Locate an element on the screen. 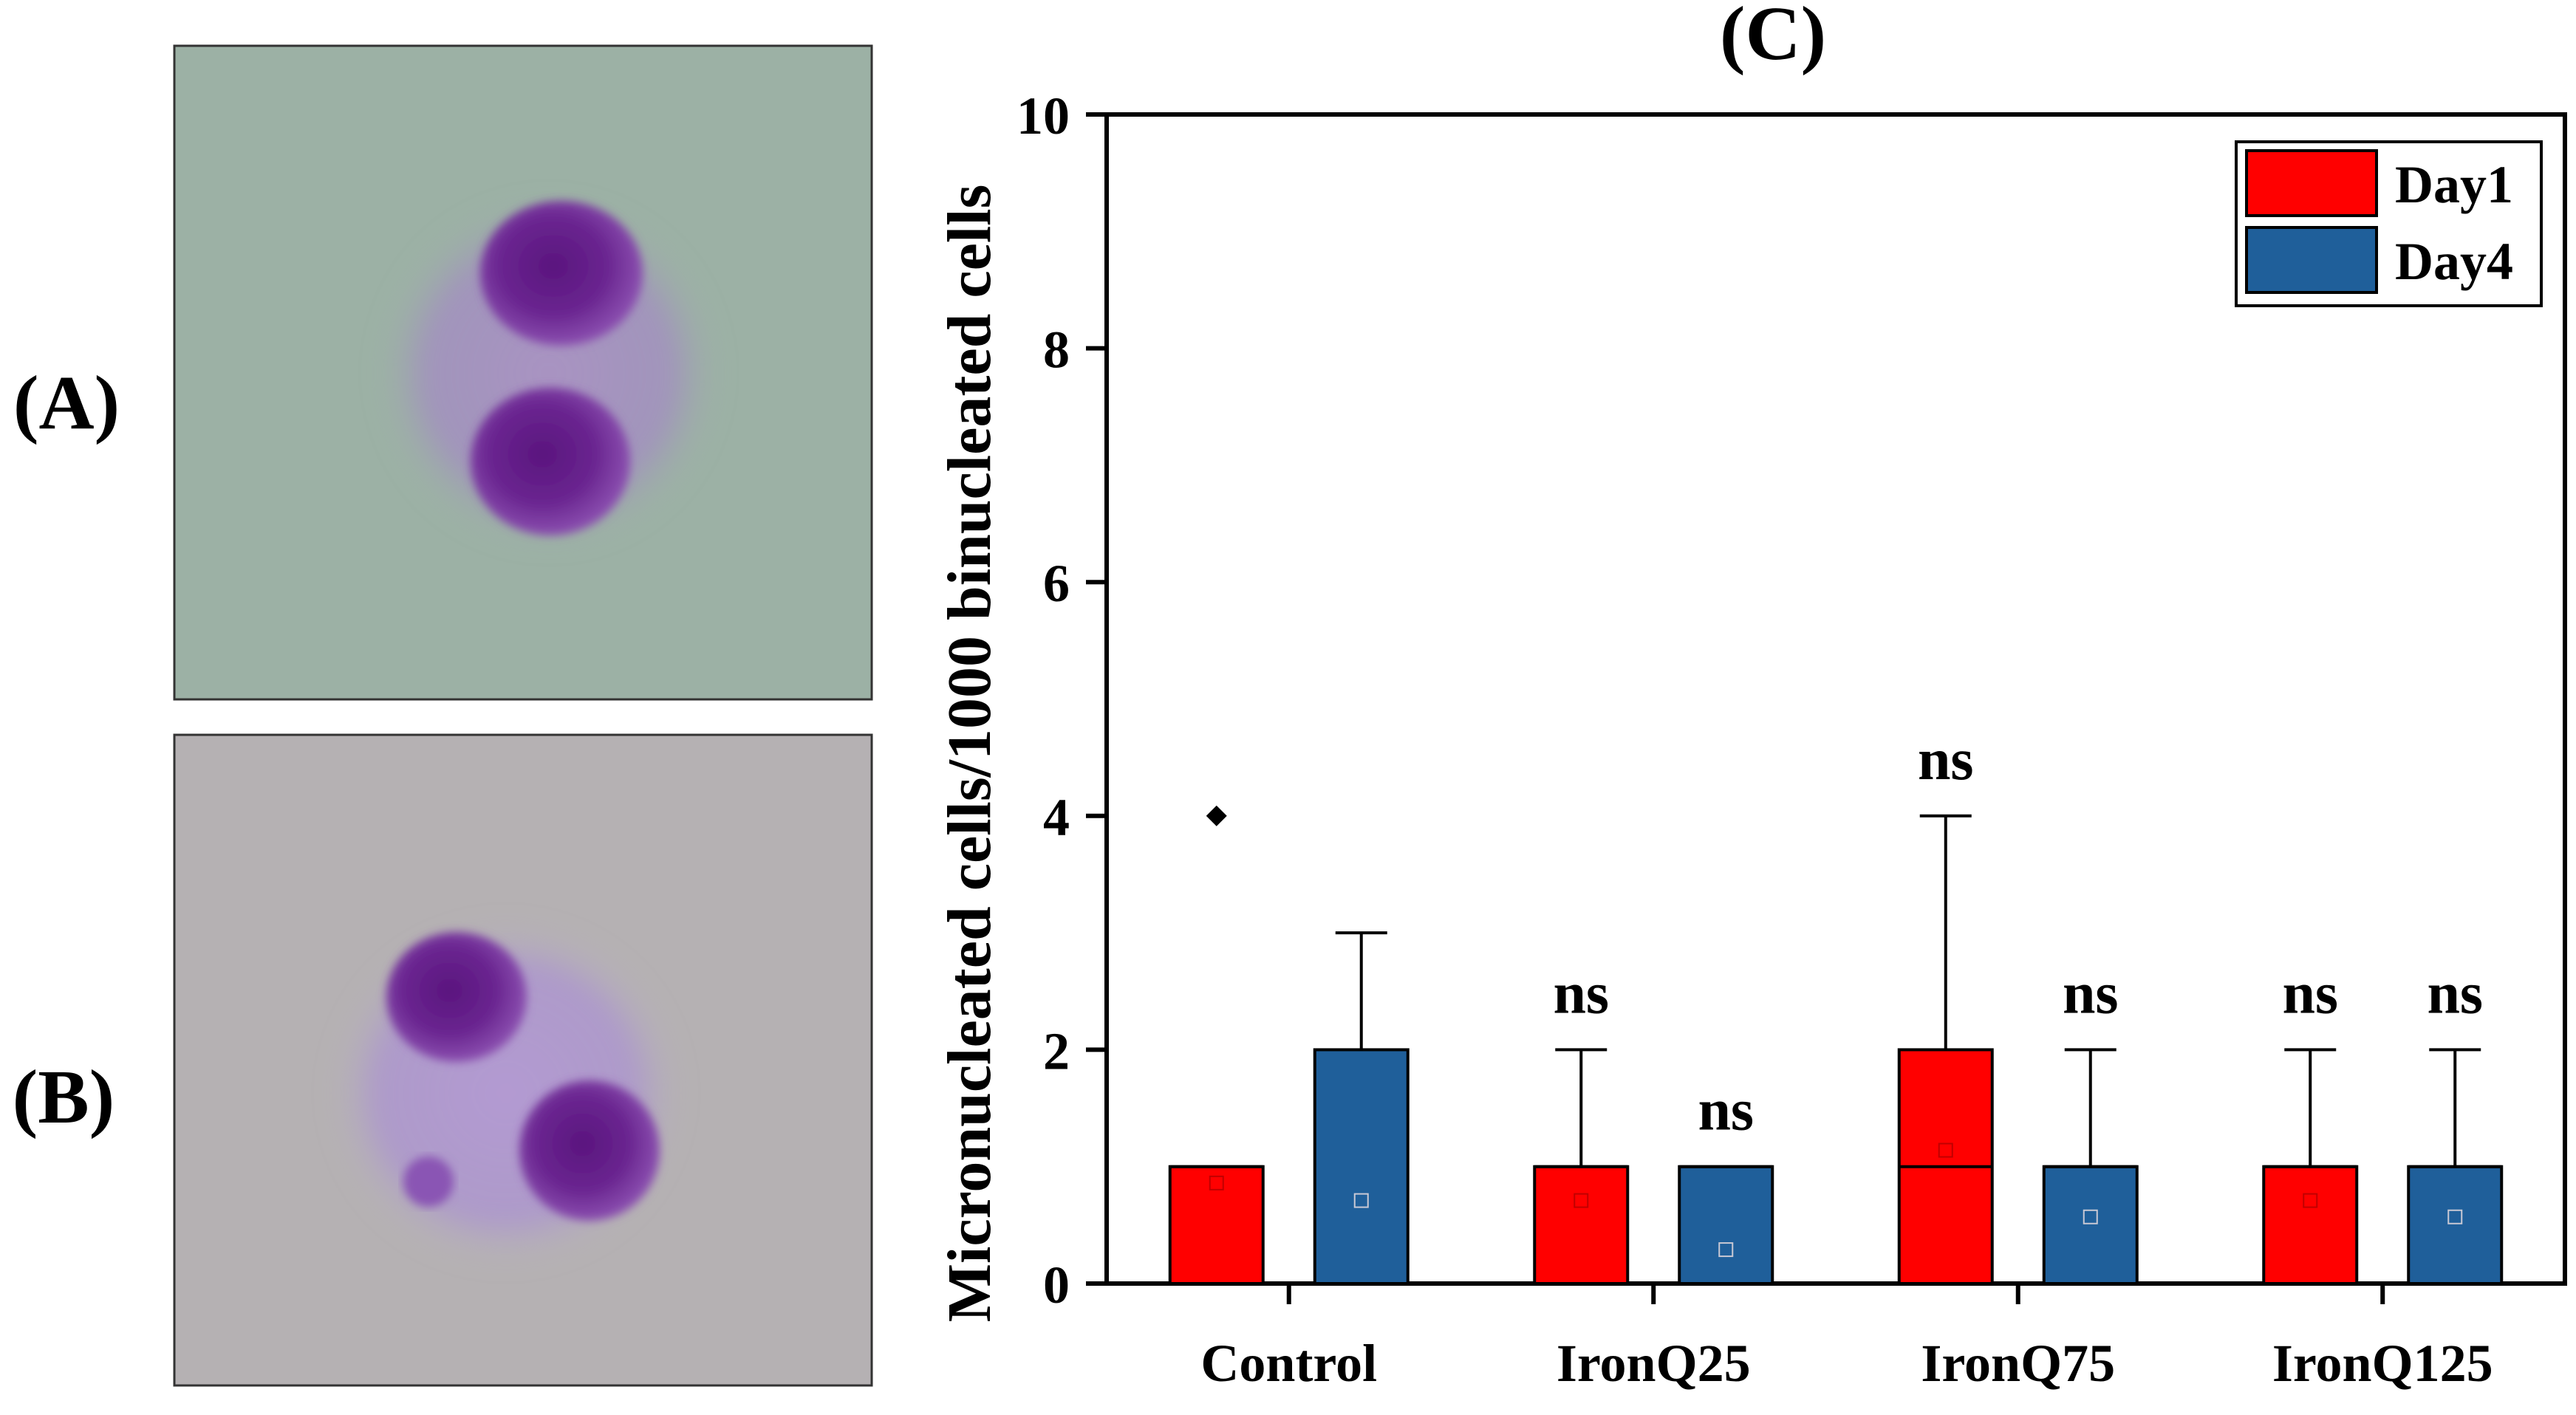 The height and width of the screenshot is (1415, 2576). y-tick-label: 10 is located at coordinates (1043, 115).